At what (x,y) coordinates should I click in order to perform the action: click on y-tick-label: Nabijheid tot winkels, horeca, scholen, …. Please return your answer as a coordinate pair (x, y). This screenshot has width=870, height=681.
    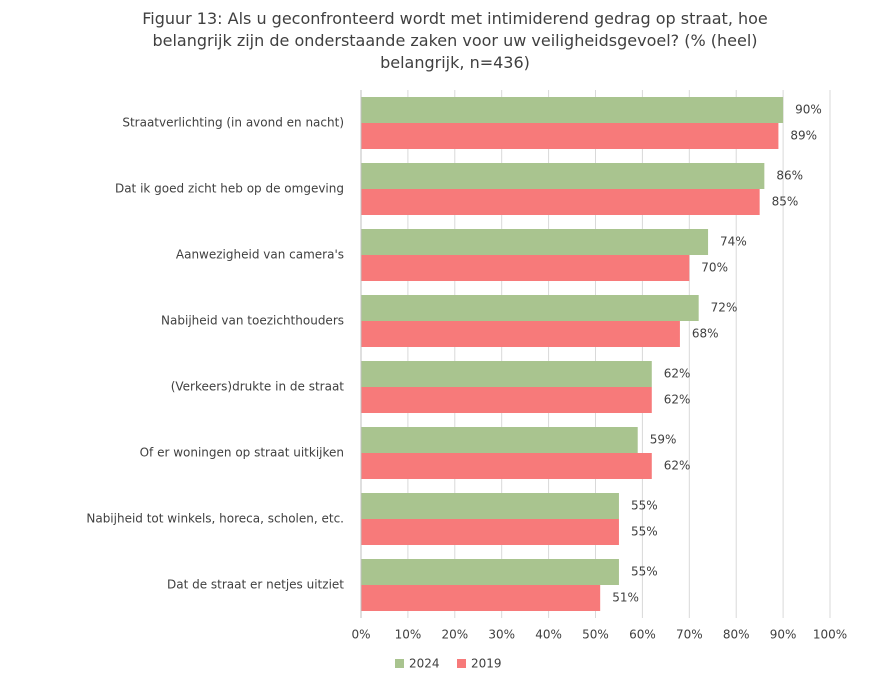
    Looking at the image, I should click on (215, 519).